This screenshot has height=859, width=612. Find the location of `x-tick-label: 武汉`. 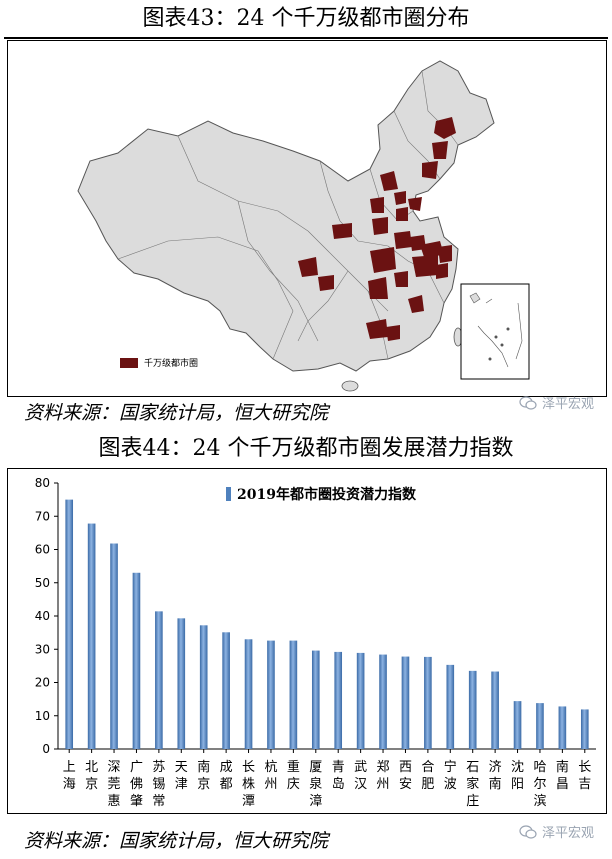

x-tick-label: 武汉 is located at coordinates (360, 776).